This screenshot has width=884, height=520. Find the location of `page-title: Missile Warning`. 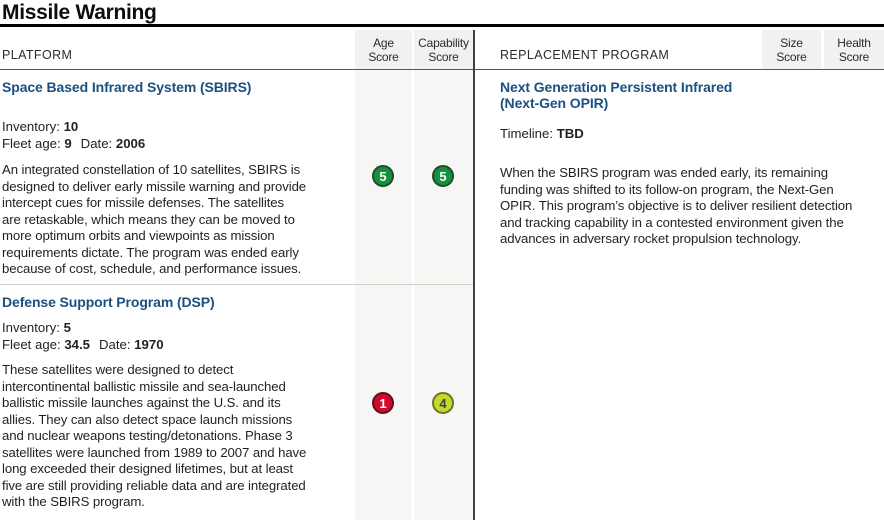

page-title: Missile Warning is located at coordinates (79, 12).